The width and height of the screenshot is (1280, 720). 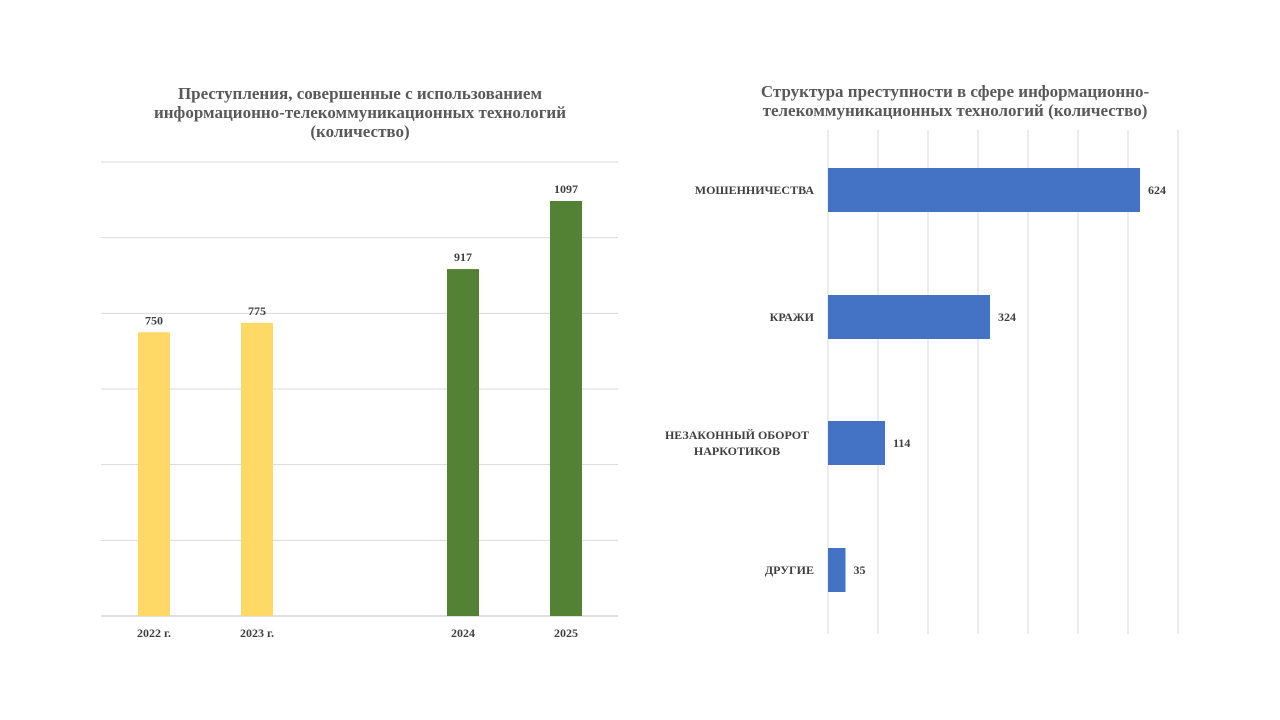 I want to click on y-tick-label-line: НЕЗАКОННЫЙ ОБОРОТ, so click(x=737, y=435).